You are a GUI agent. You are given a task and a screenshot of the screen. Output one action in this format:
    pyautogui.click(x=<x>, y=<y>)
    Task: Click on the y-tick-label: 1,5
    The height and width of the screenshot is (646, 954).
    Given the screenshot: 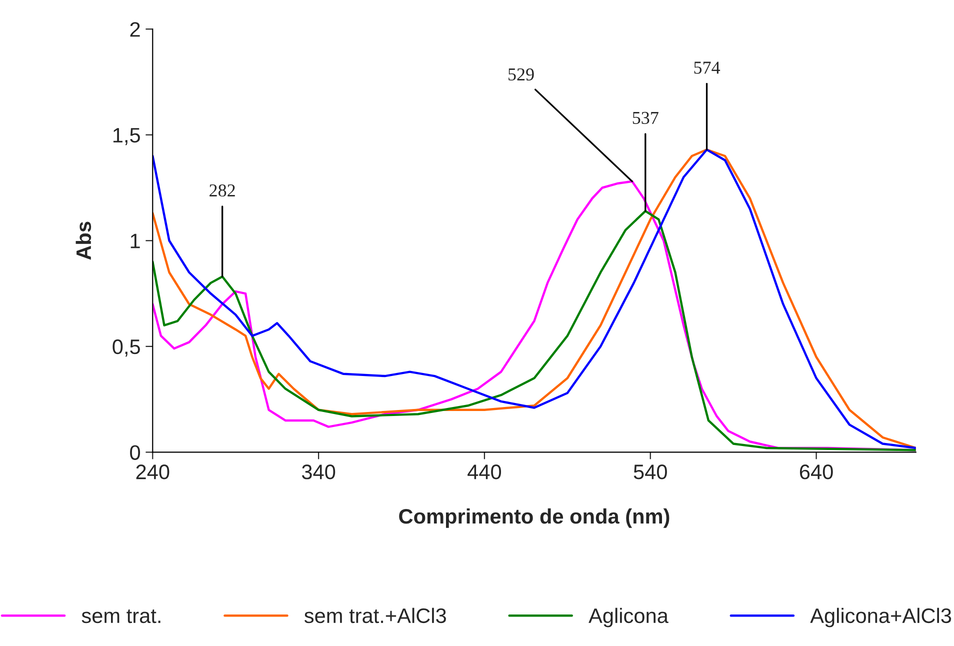 What is the action you would take?
    pyautogui.click(x=126, y=137)
    